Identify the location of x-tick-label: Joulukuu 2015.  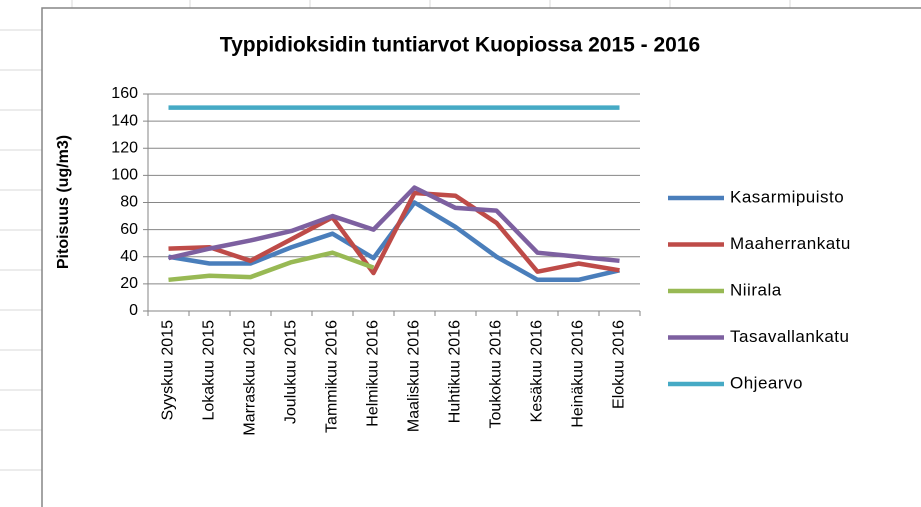
(291, 372).